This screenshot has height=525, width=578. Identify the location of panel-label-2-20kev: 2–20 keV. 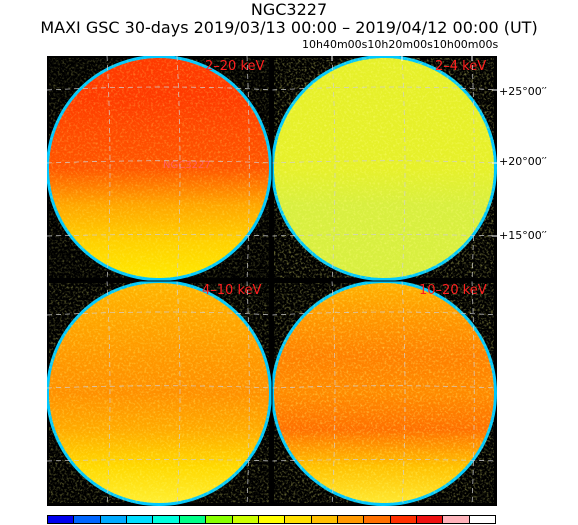
(235, 66).